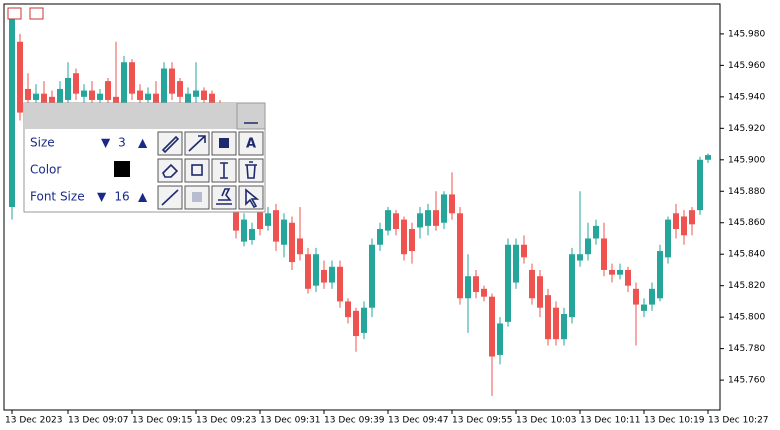 Image resolution: width=780 pixels, height=430 pixels. Describe the element at coordinates (746, 349) in the screenshot. I see `y-tick-label: 145.780` at that location.